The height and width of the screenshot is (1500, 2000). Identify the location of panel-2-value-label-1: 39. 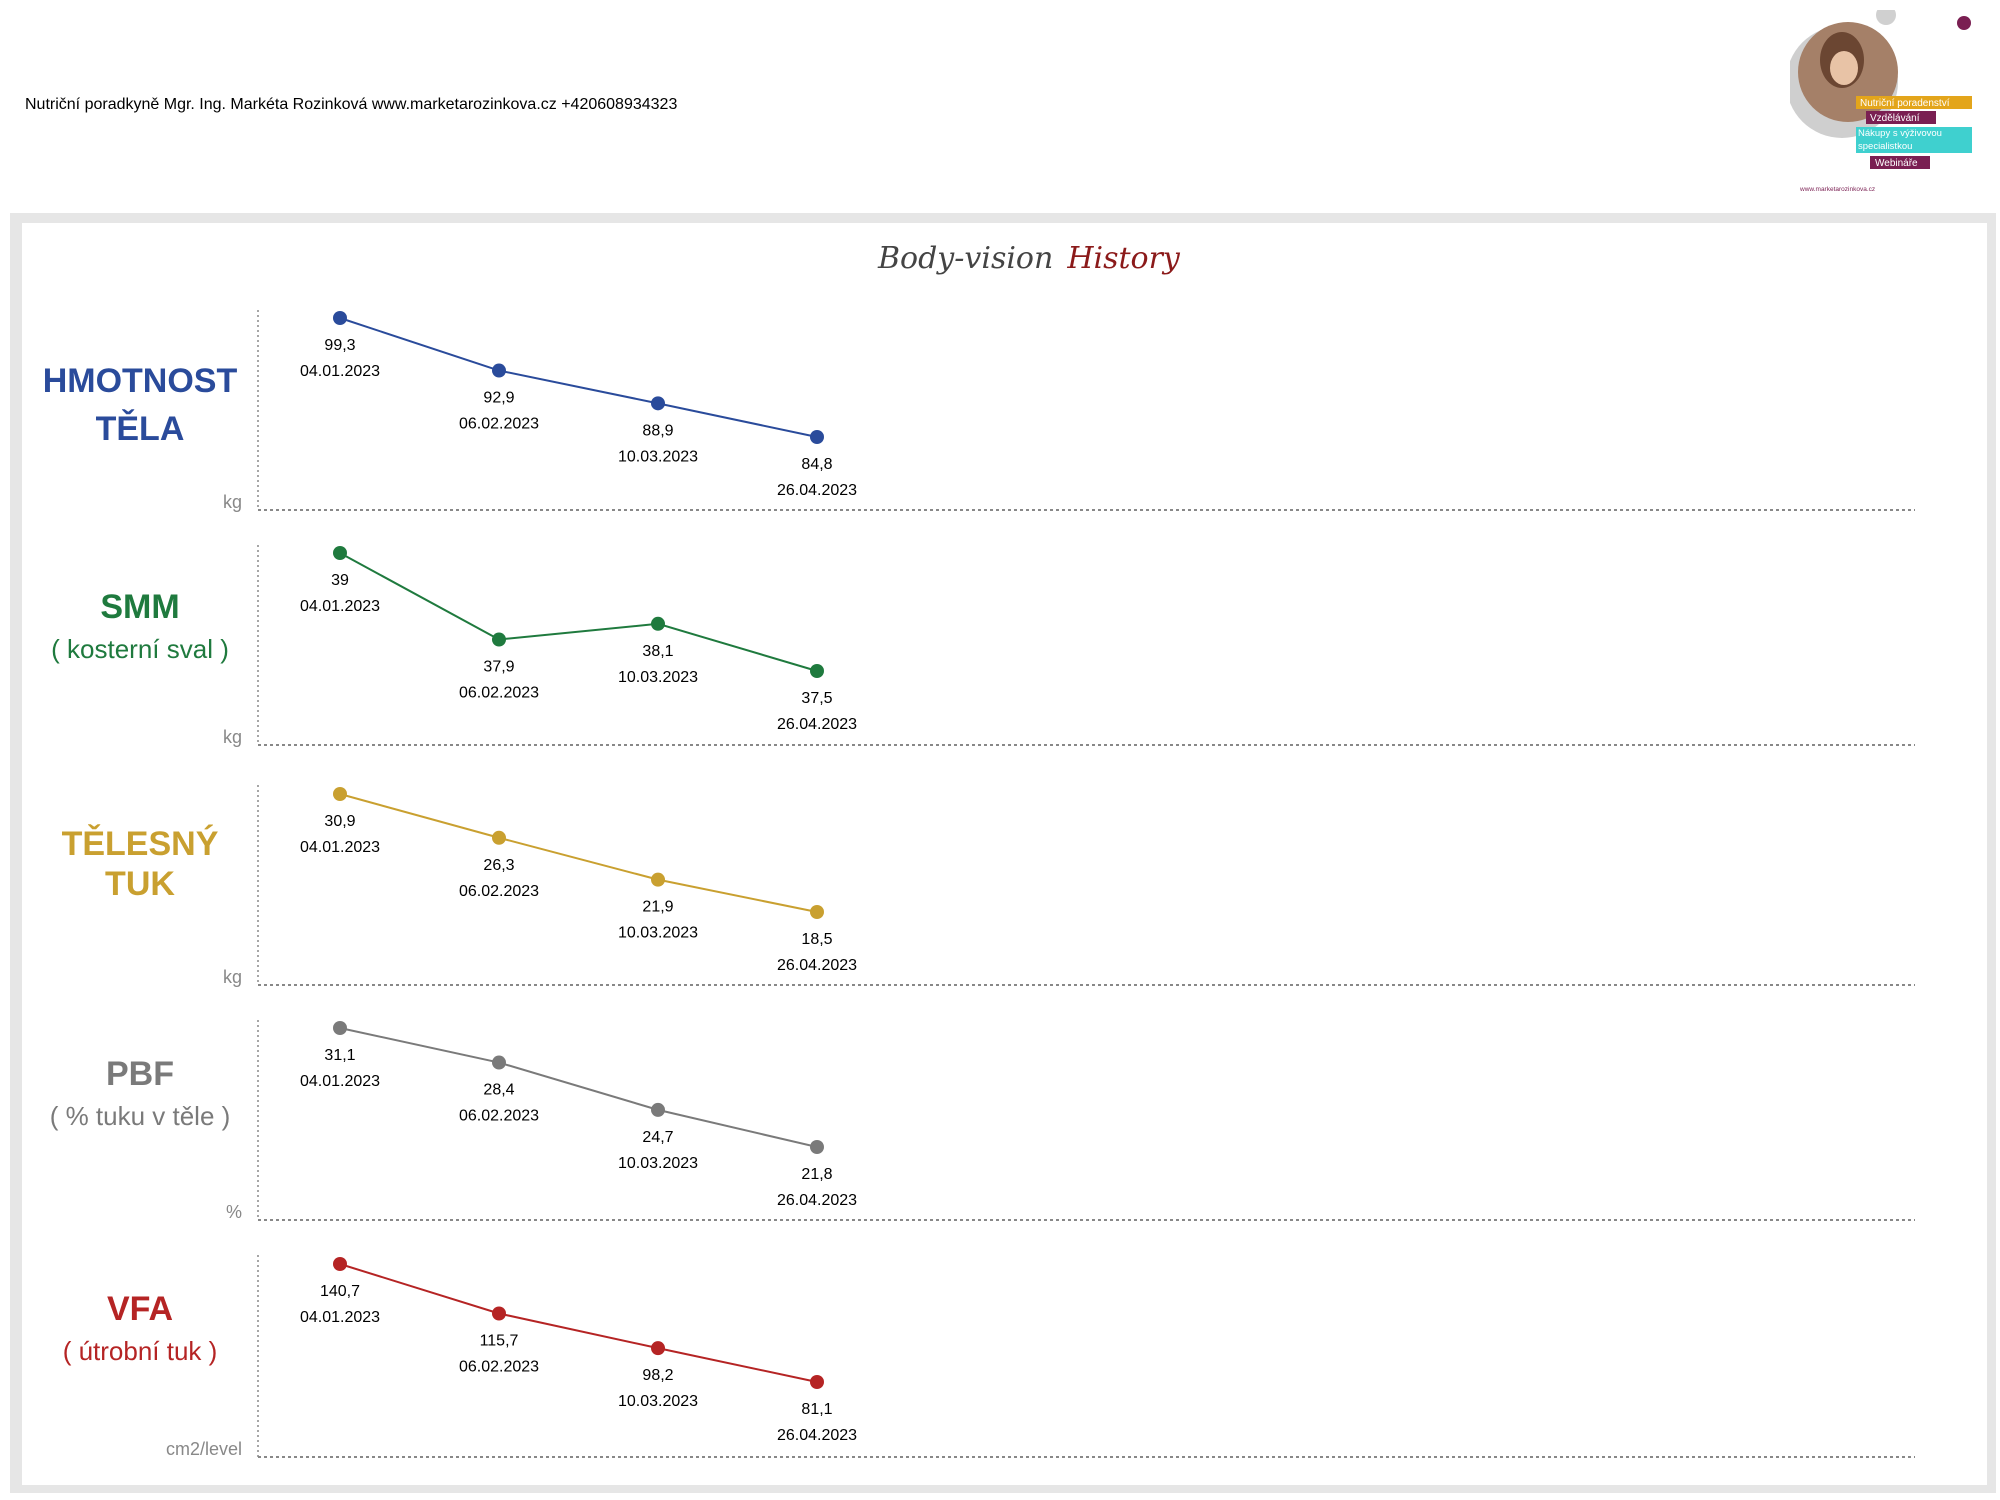
(340, 580).